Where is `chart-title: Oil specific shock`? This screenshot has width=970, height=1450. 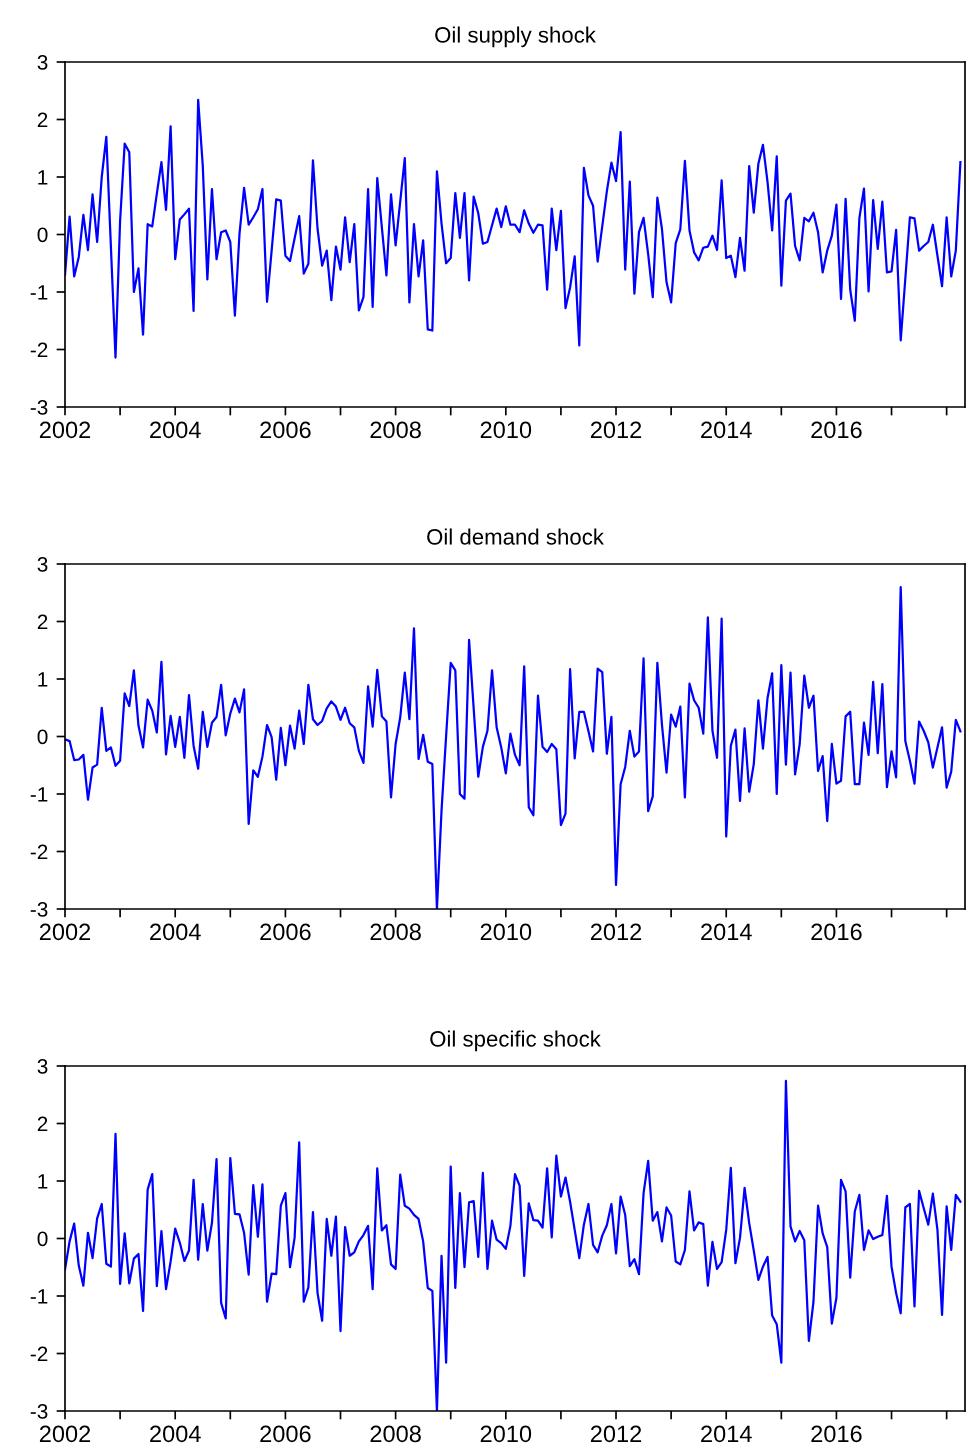
chart-title: Oil specific shock is located at coordinates (515, 1041).